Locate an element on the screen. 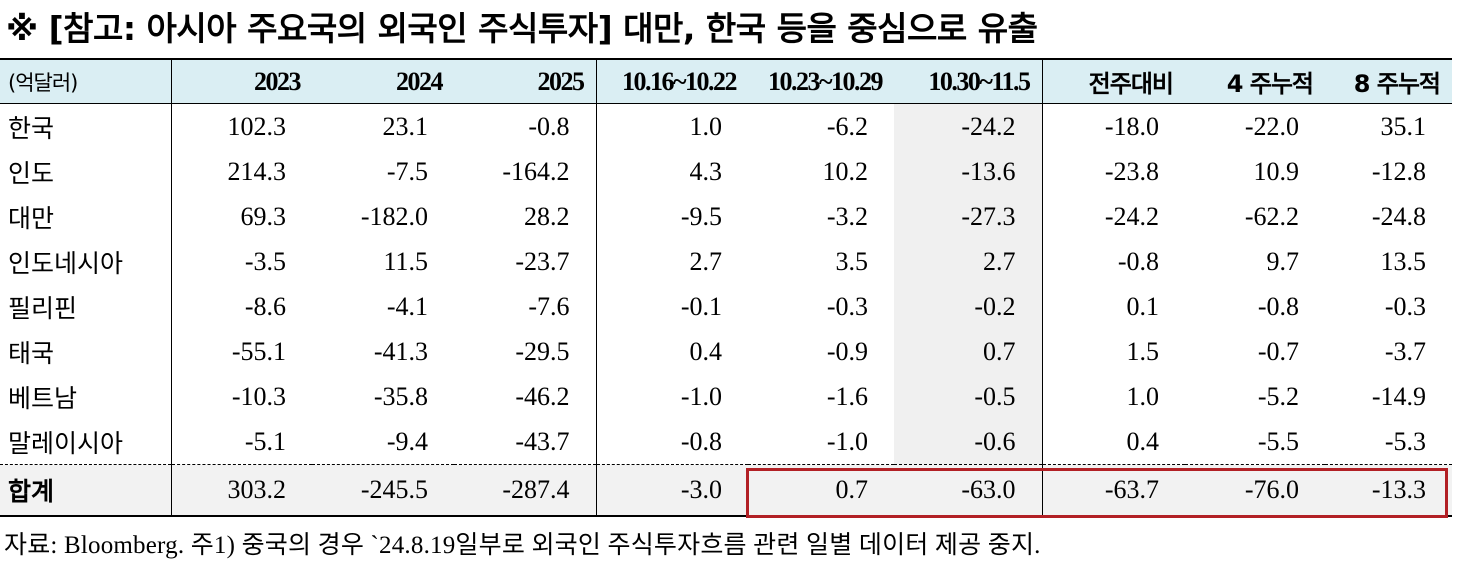 This screenshot has height=571, width=1459. table-cell: -29.5 is located at coordinates (525, 351).